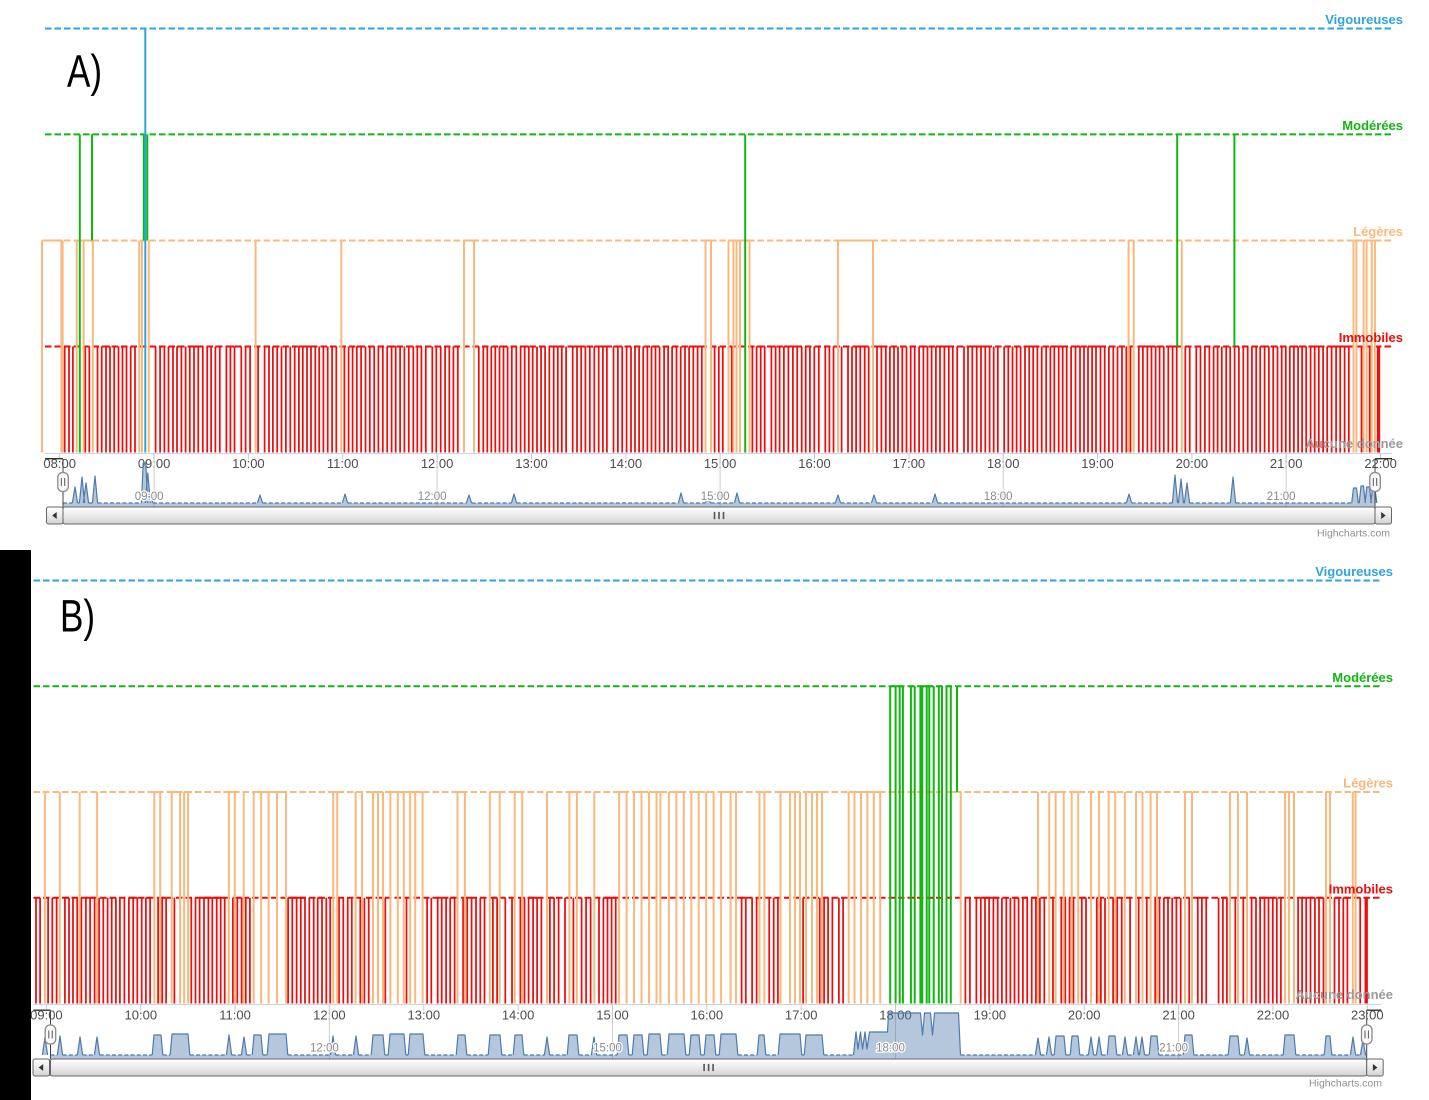 The height and width of the screenshot is (1100, 1429). I want to click on svg-text: A), so click(84, 70).